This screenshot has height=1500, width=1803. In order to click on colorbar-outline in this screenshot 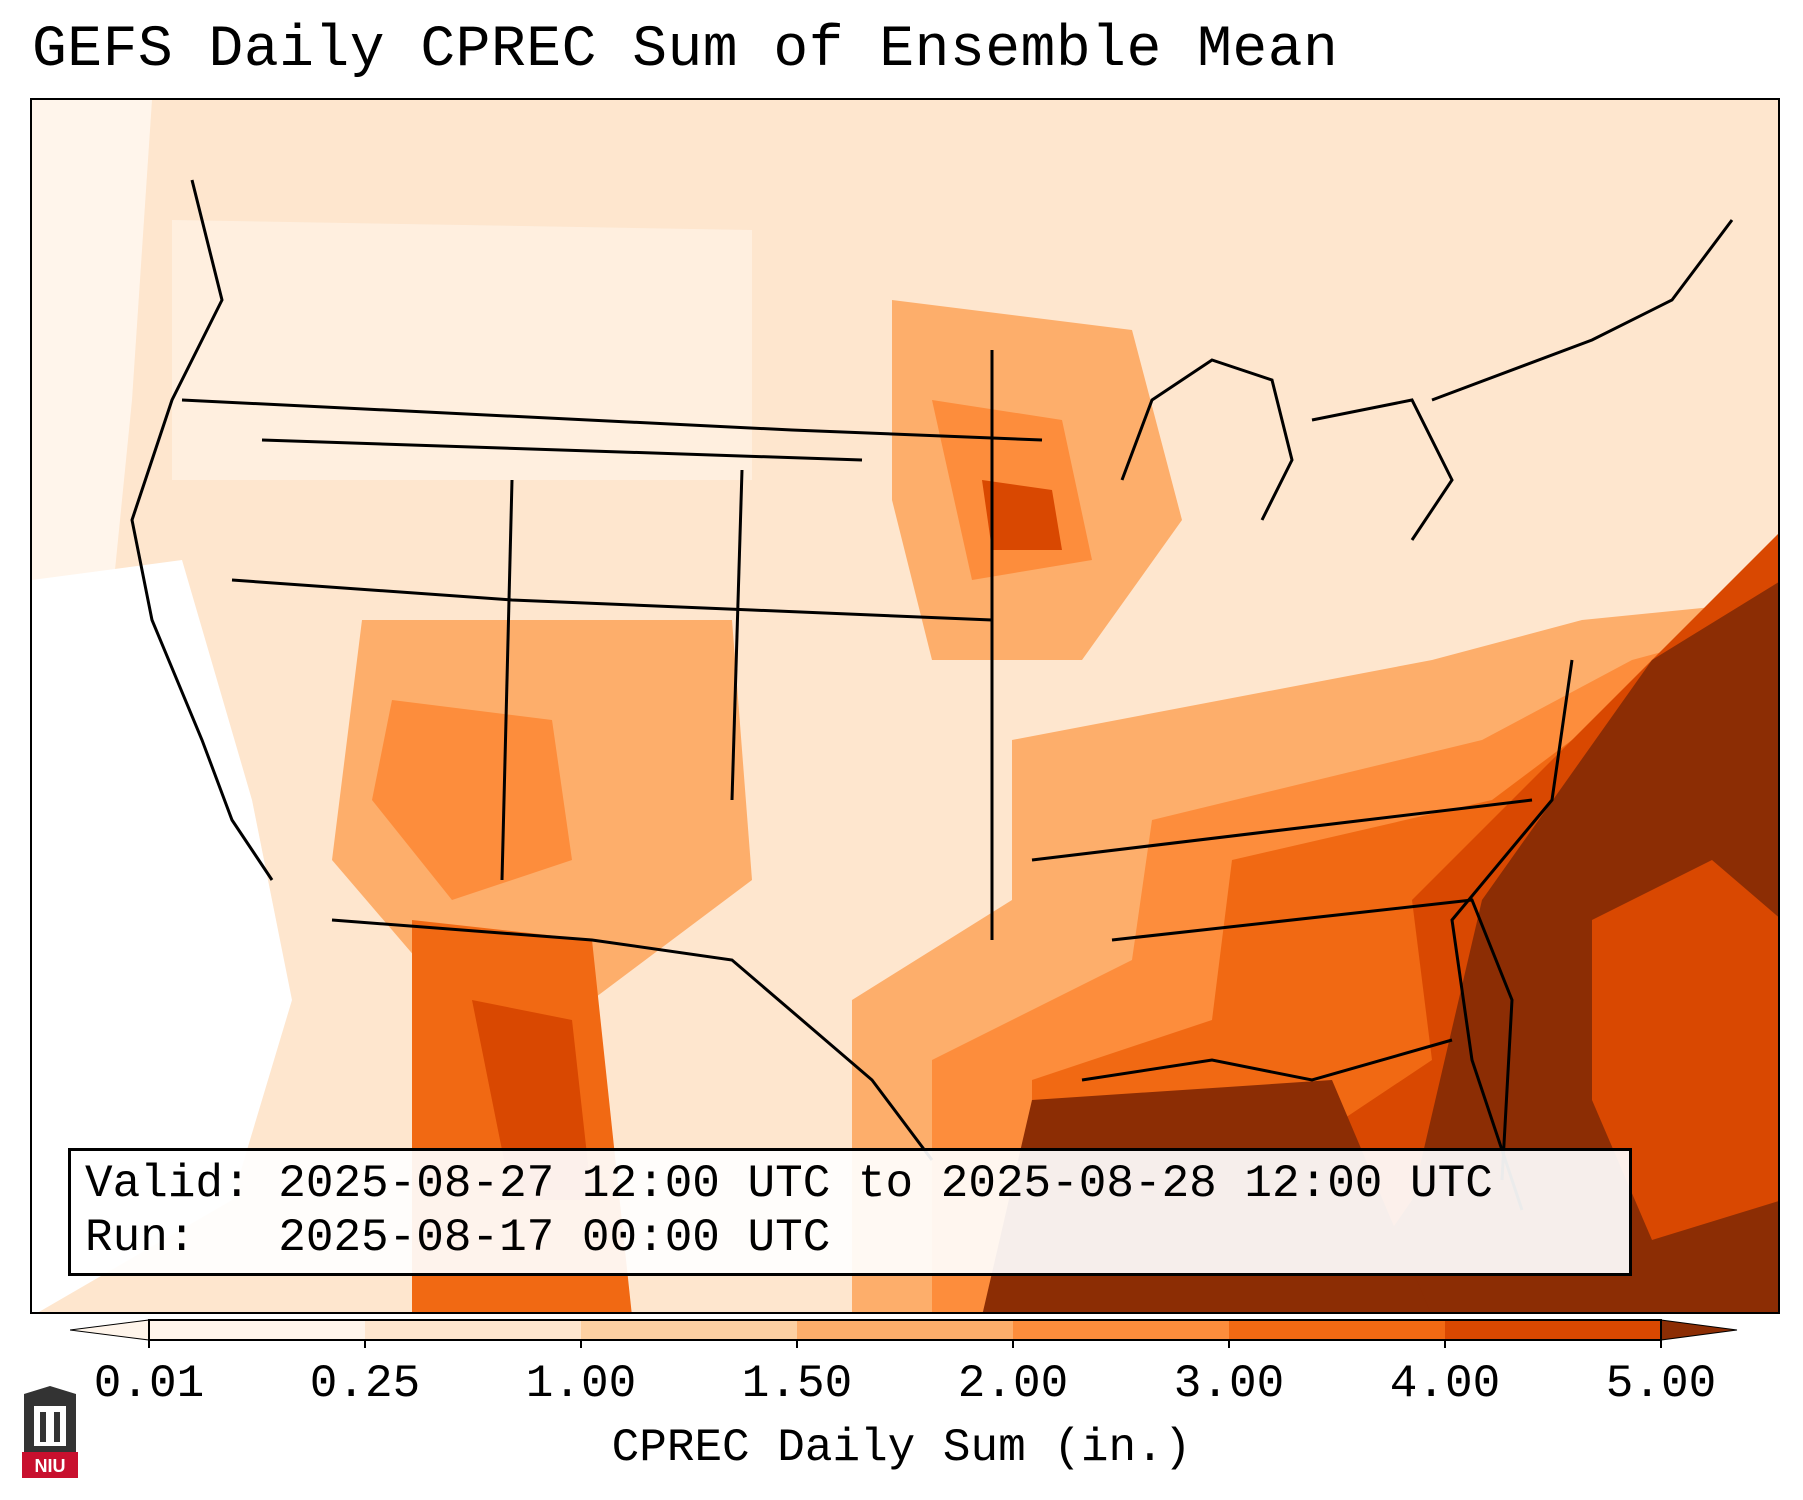, I will do `click(905, 1330)`.